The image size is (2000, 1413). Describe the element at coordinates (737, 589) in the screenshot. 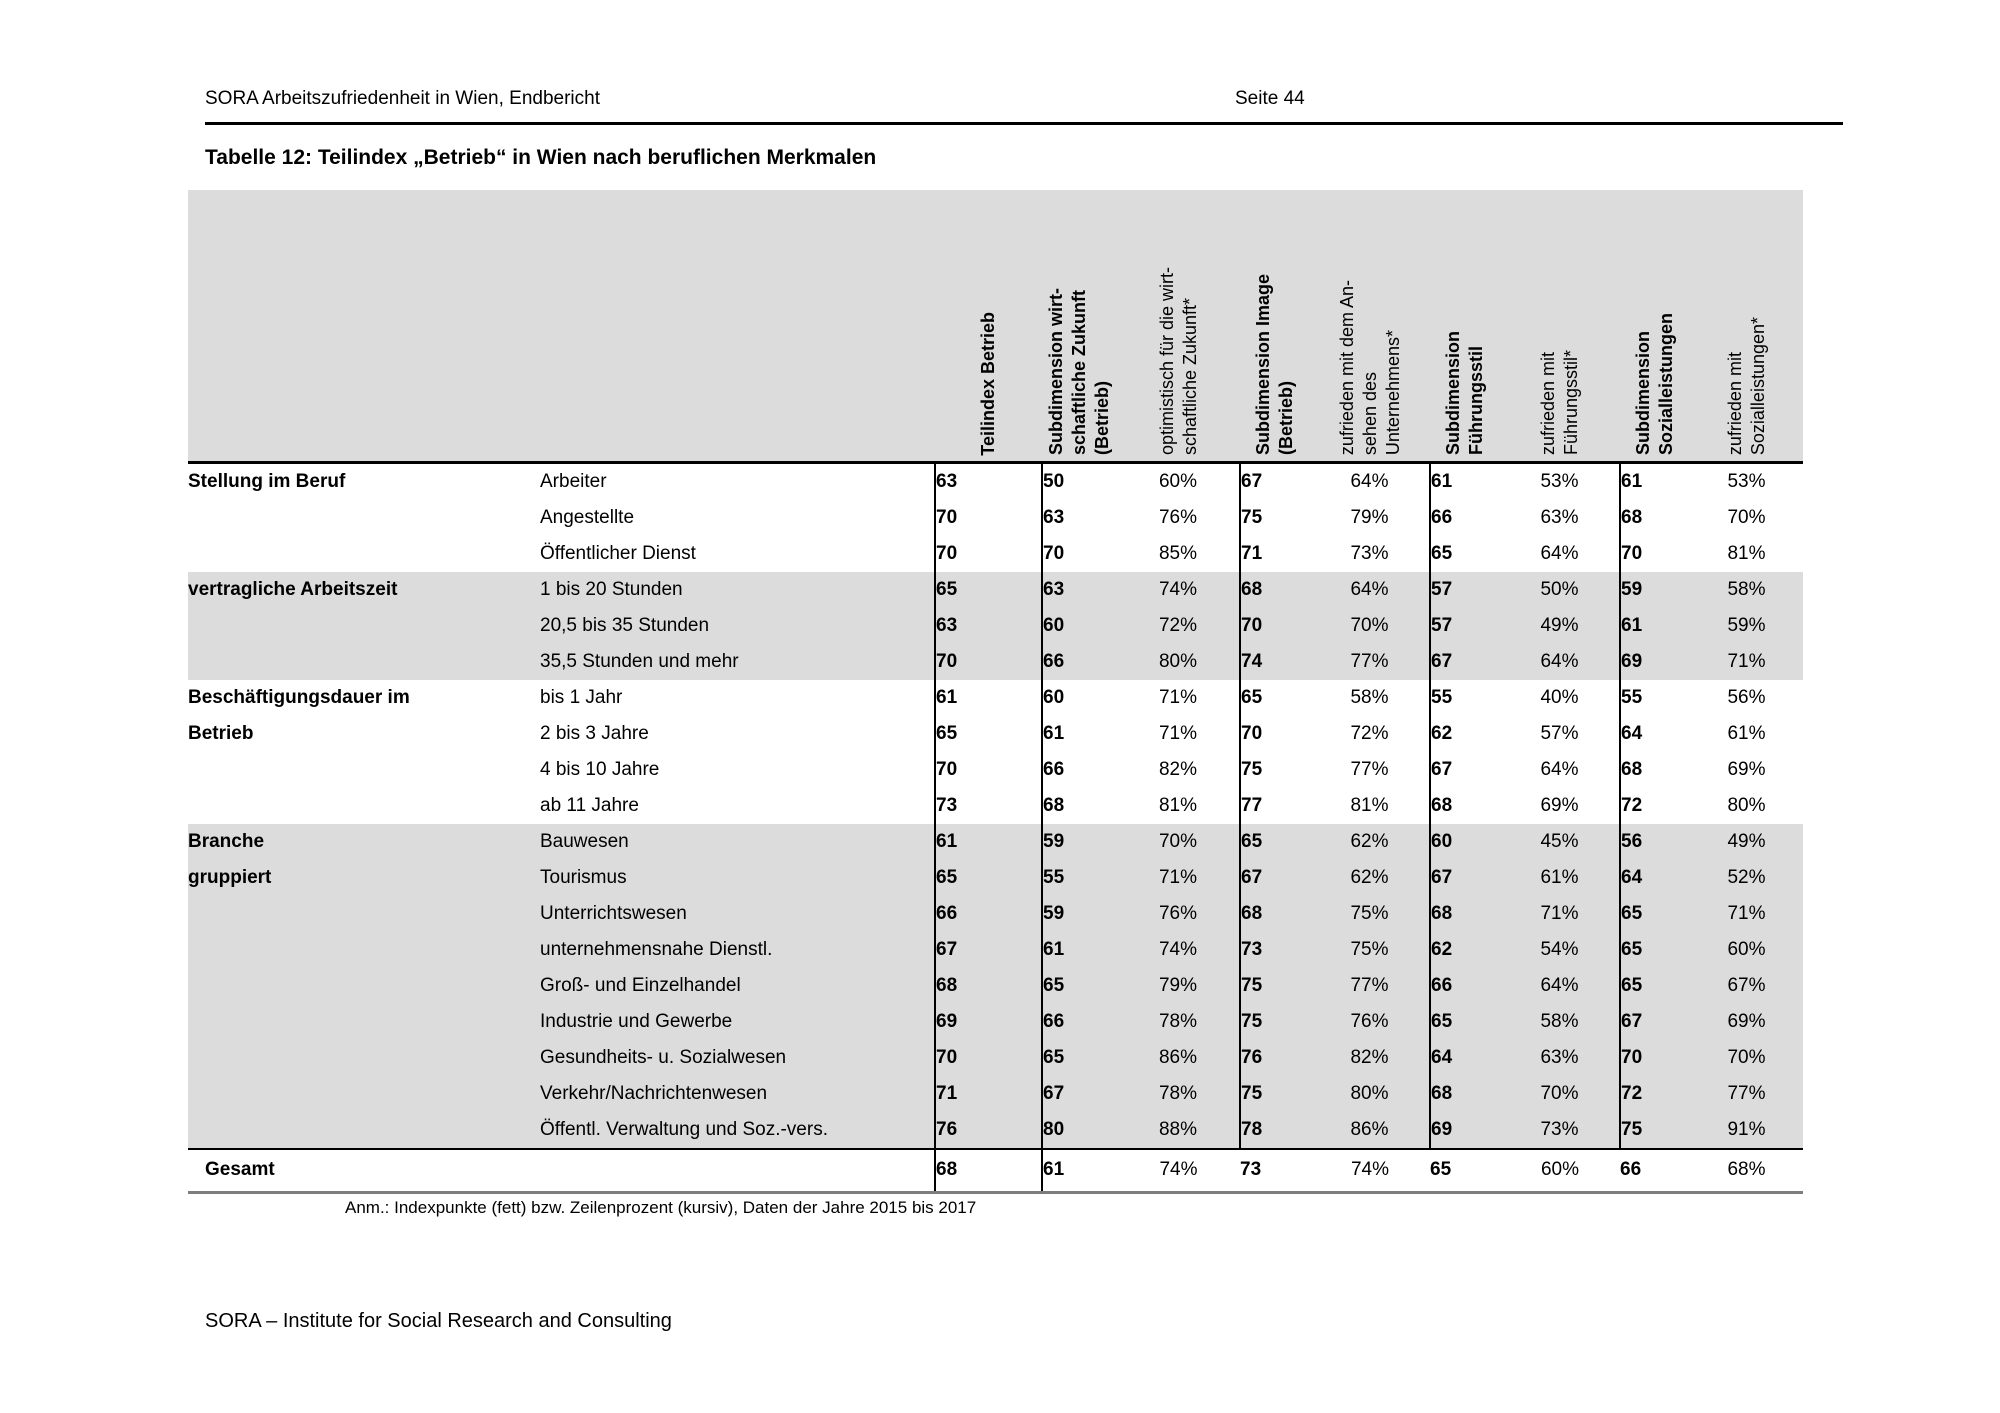

I see `row-label-cell: 1 bis 20 Stunden` at that location.